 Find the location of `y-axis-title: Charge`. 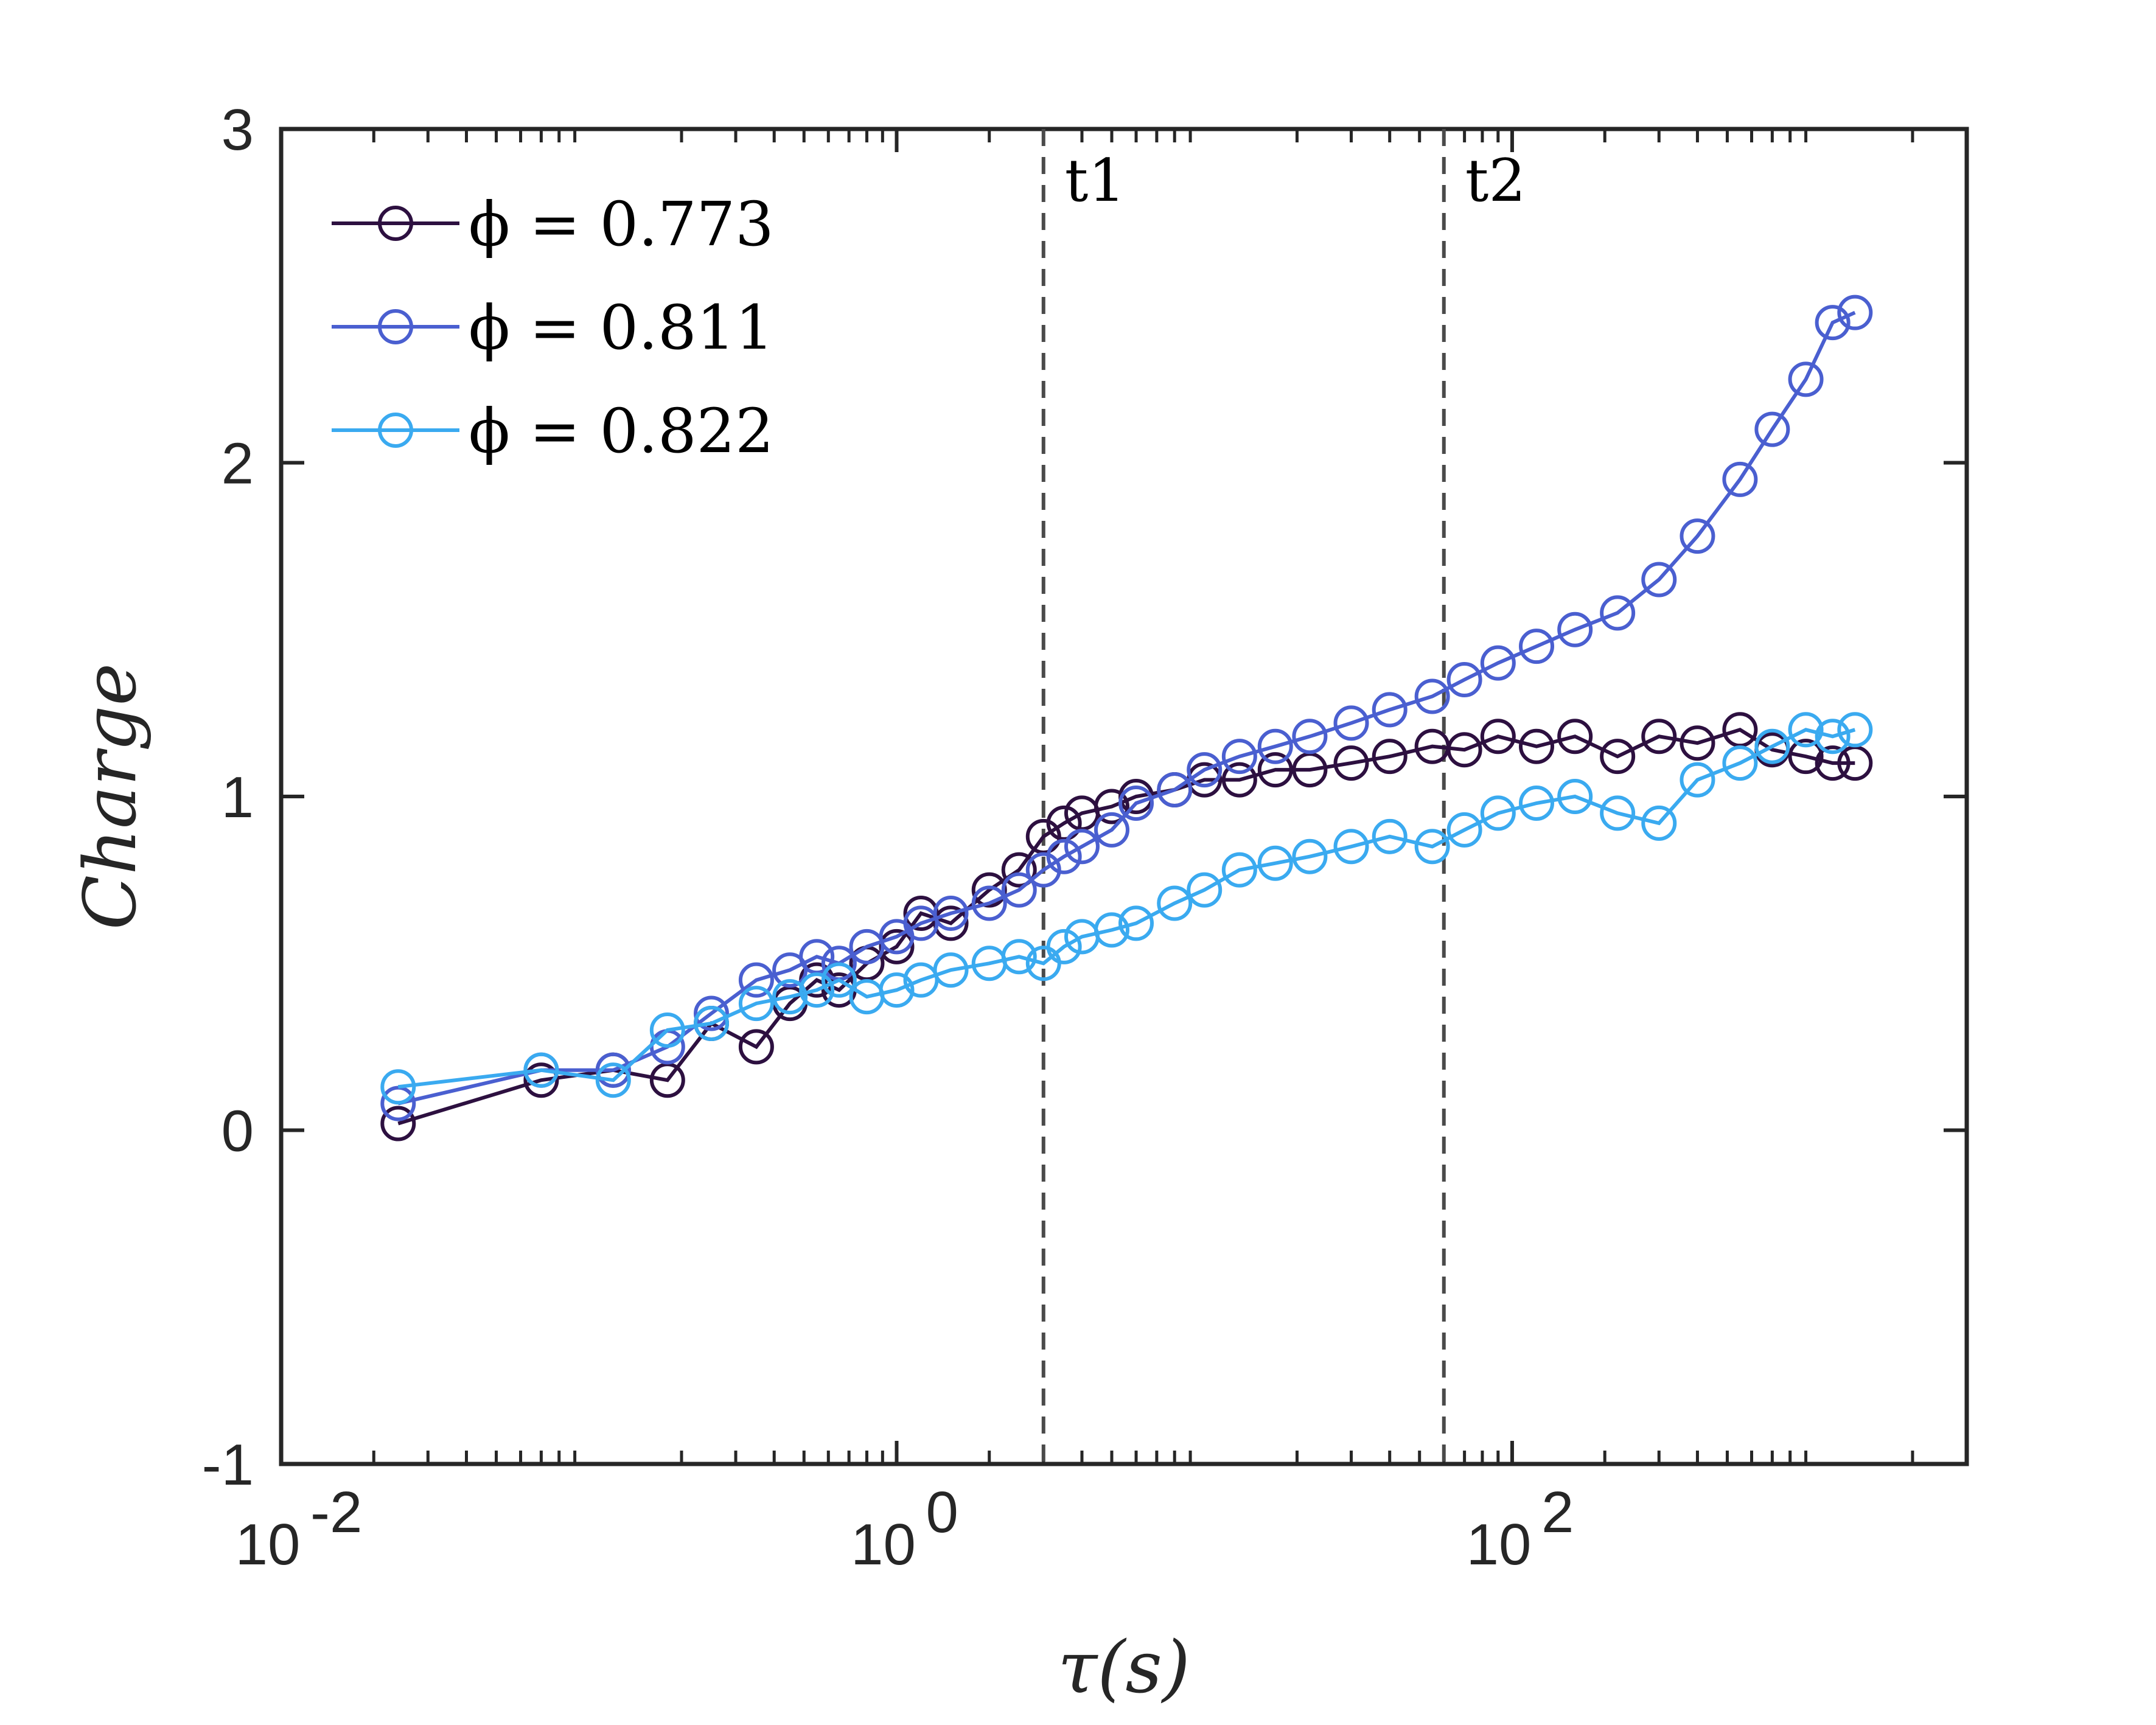

y-axis-title: Charge is located at coordinates (110, 797).